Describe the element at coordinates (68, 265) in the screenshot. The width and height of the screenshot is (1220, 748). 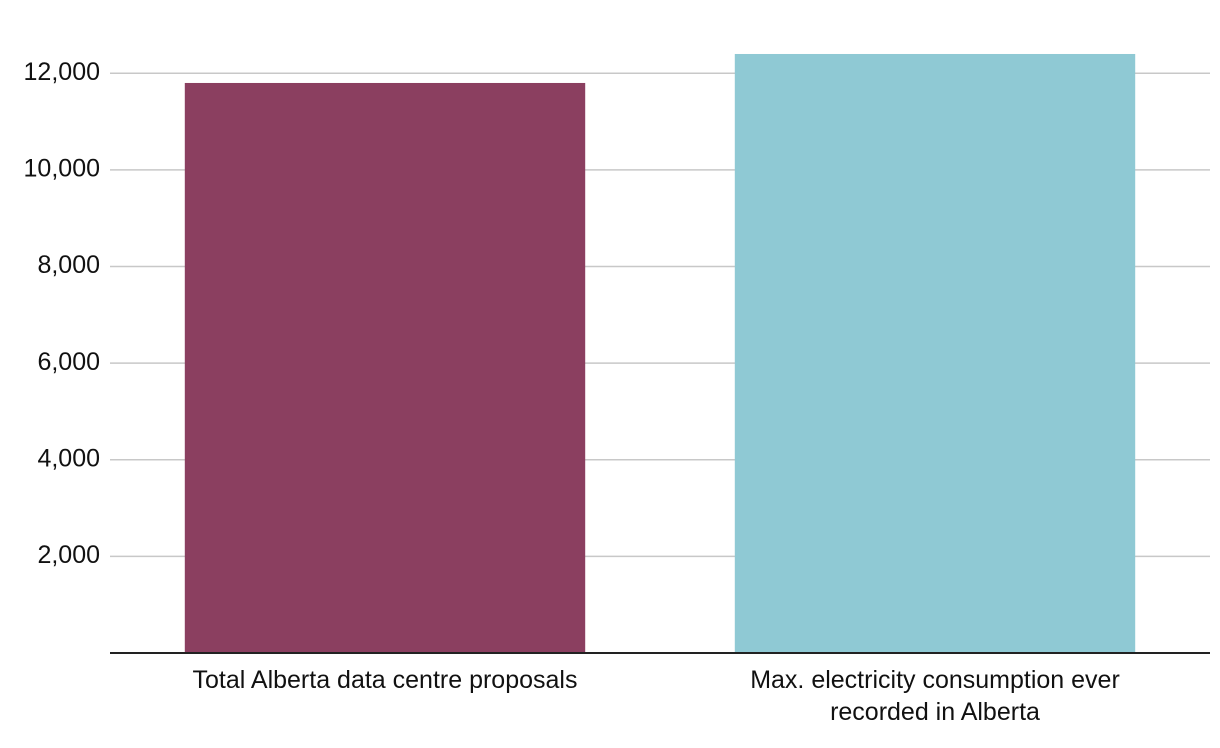
I see `y-tick-label: 8,000` at that location.